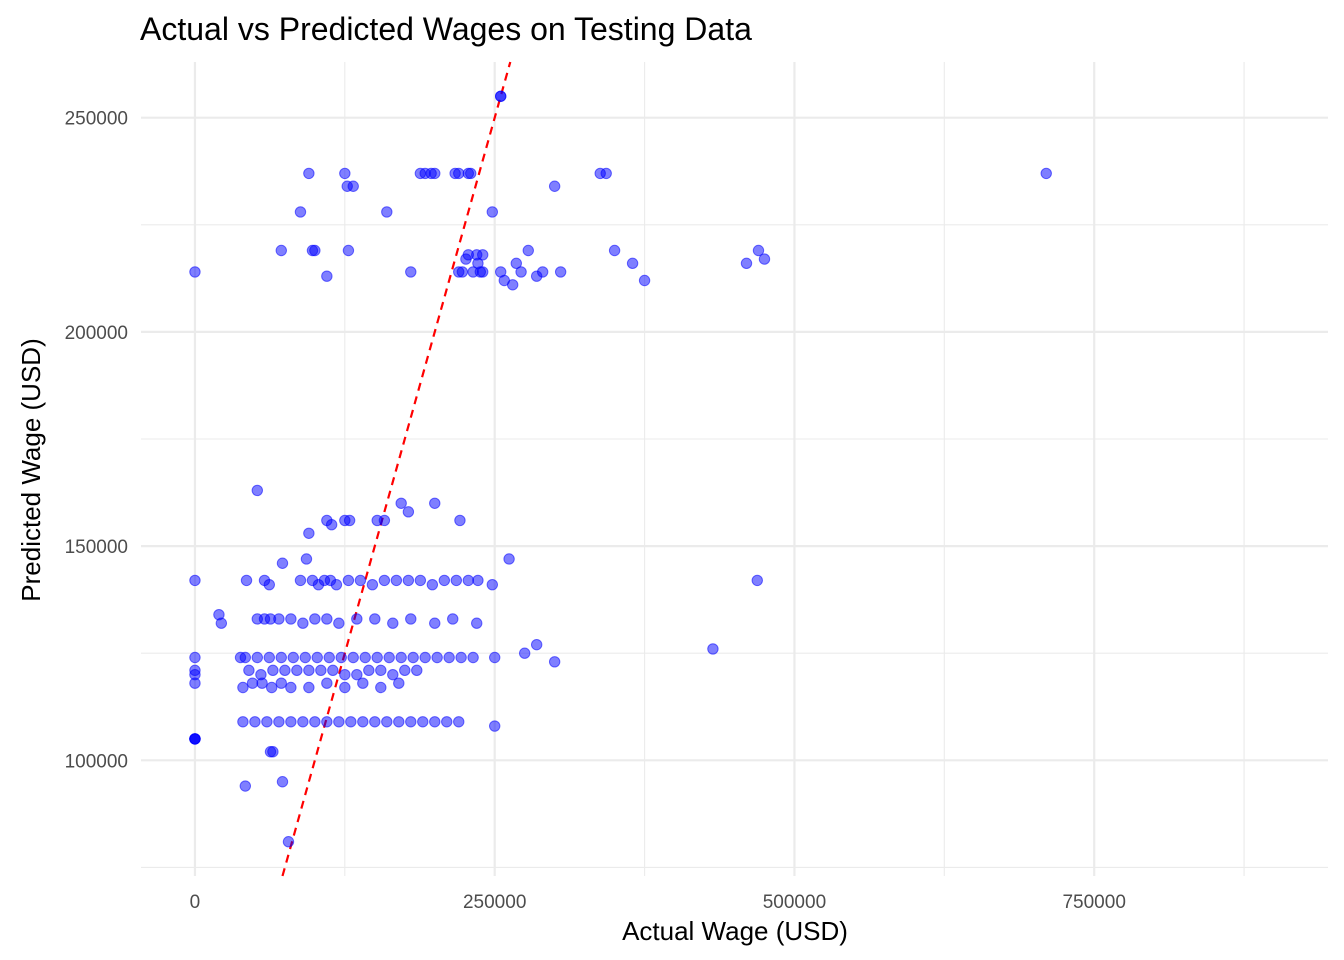 This screenshot has height=960, width=1344. I want to click on x-tick-label: 750000, so click(1093, 902).